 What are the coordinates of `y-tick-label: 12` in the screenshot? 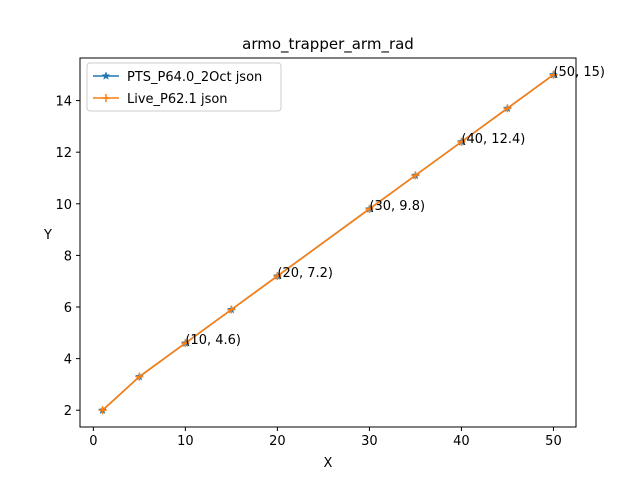 It's located at (63, 153).